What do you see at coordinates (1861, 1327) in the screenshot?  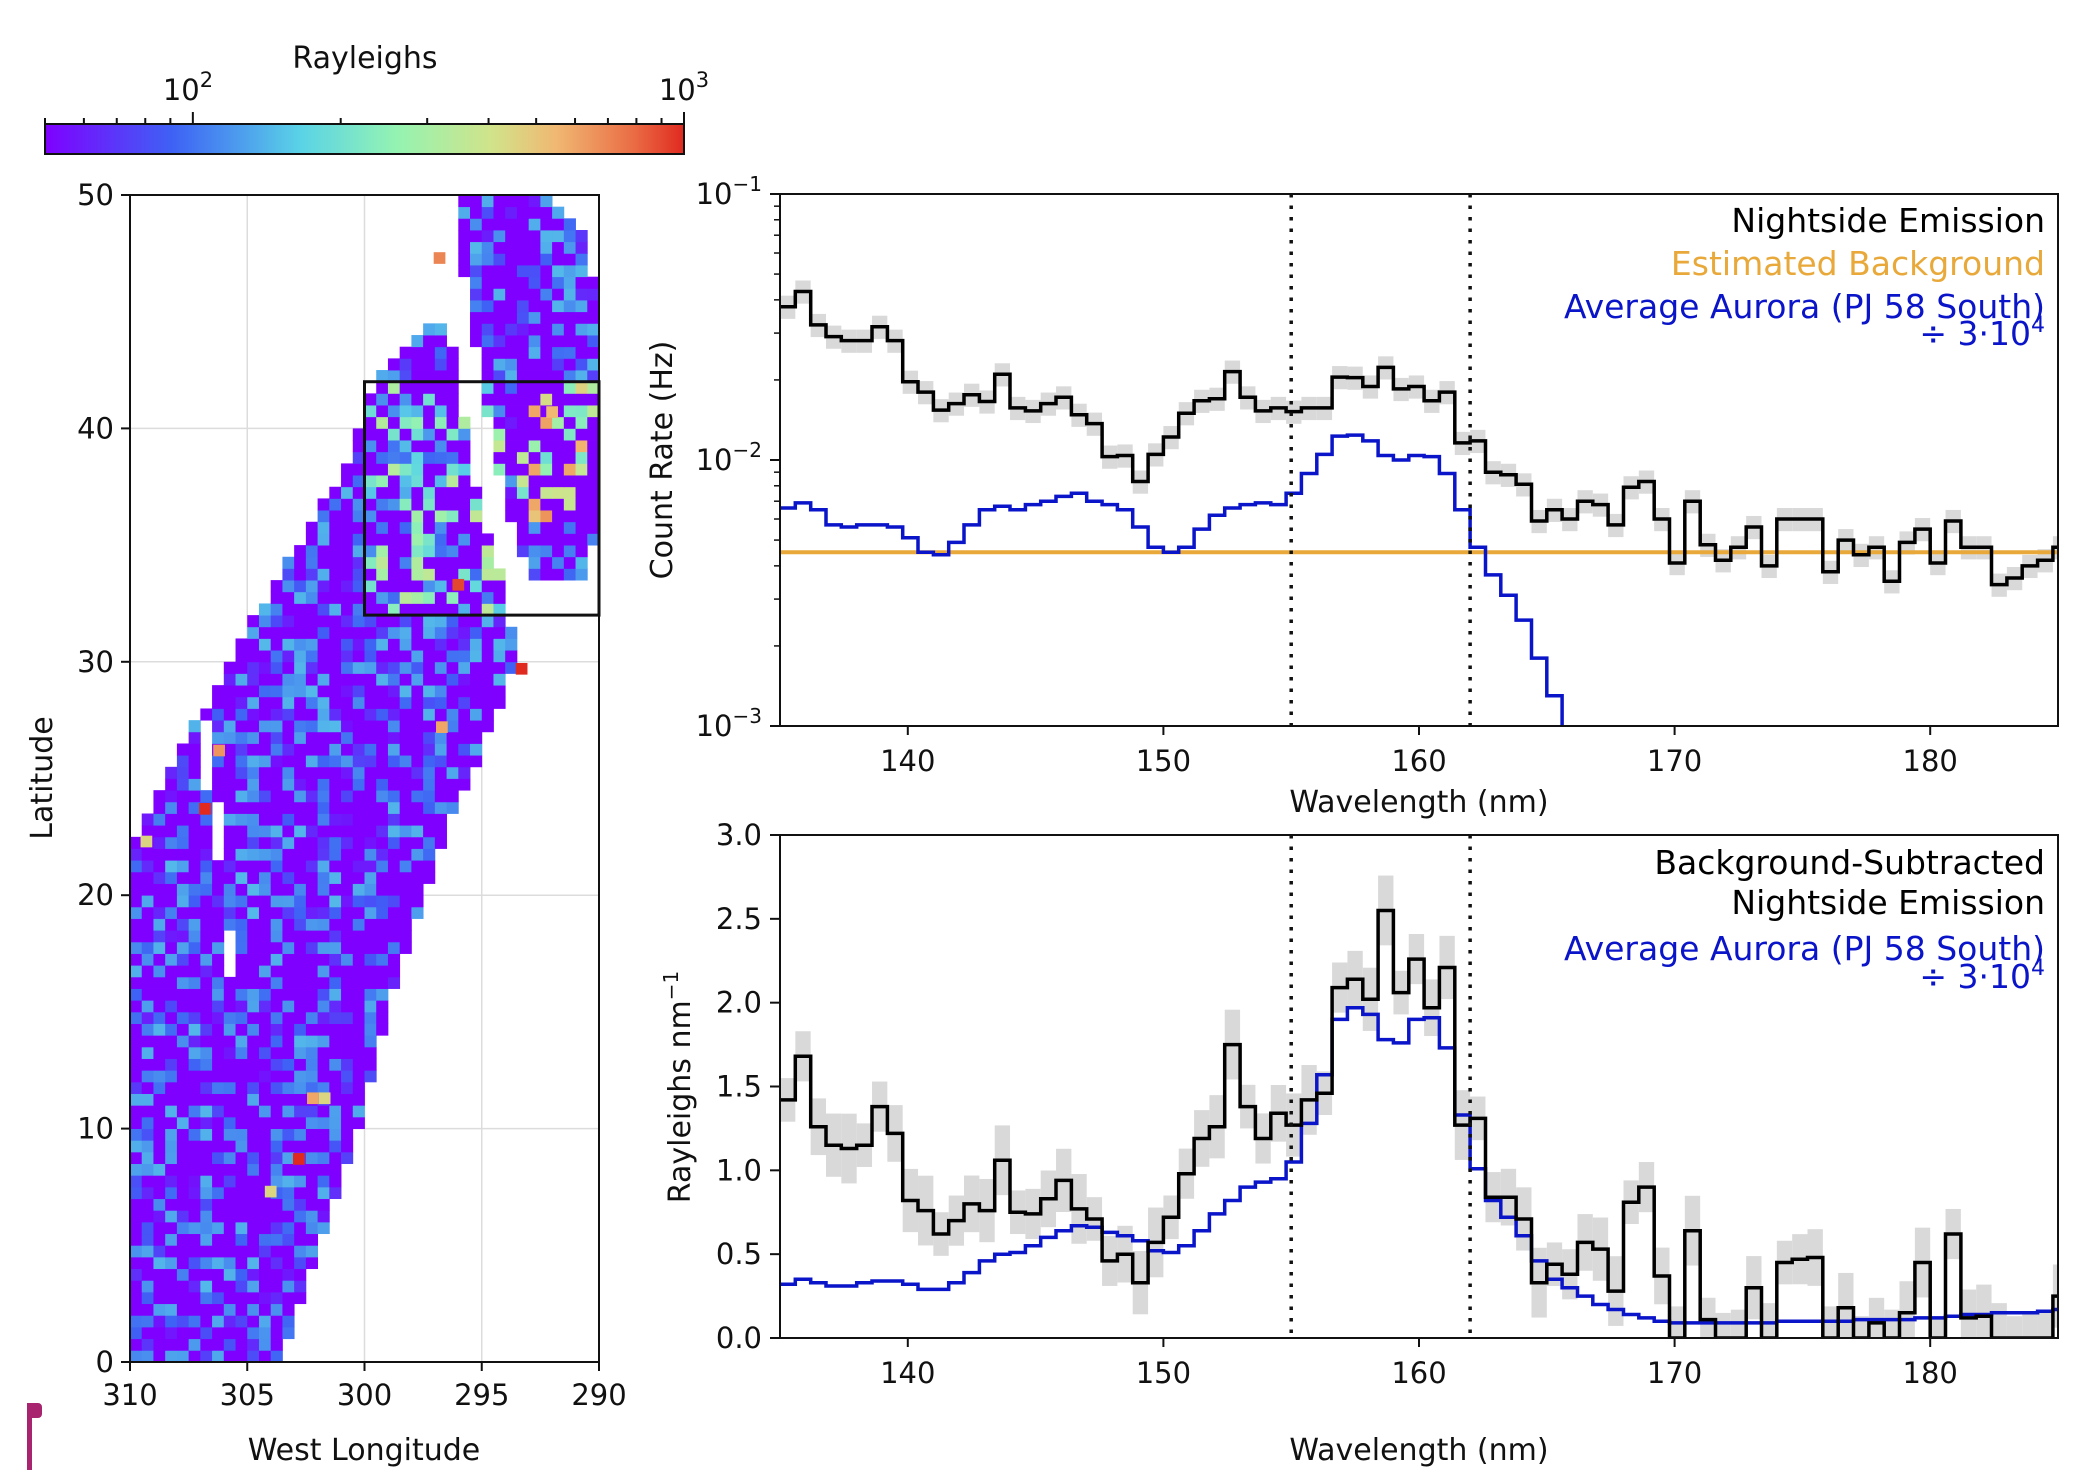 I see `error-band-segment` at bounding box center [1861, 1327].